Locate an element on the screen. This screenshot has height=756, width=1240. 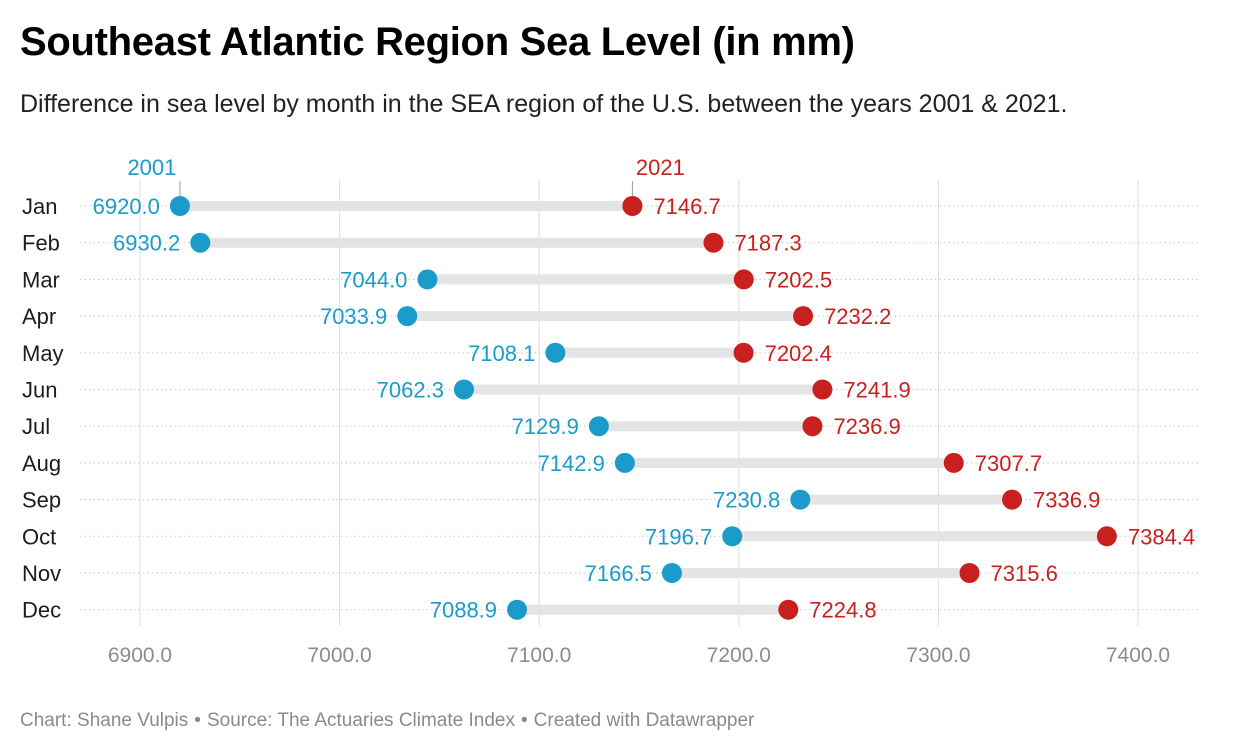
value-label-2001: 7044.0 is located at coordinates (373, 279).